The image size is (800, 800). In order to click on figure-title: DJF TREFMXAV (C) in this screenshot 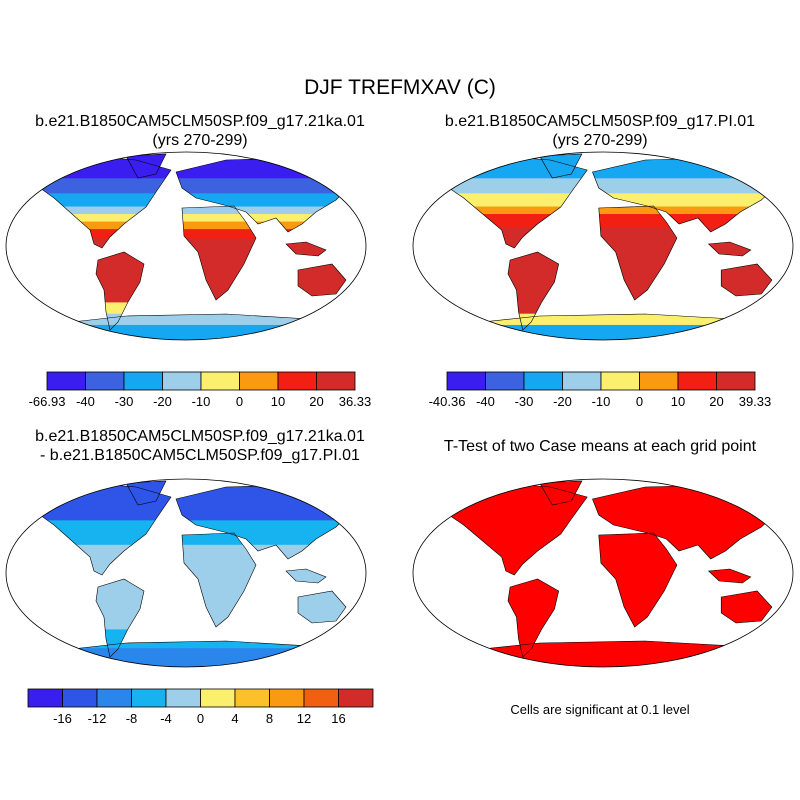, I will do `click(400, 87)`.